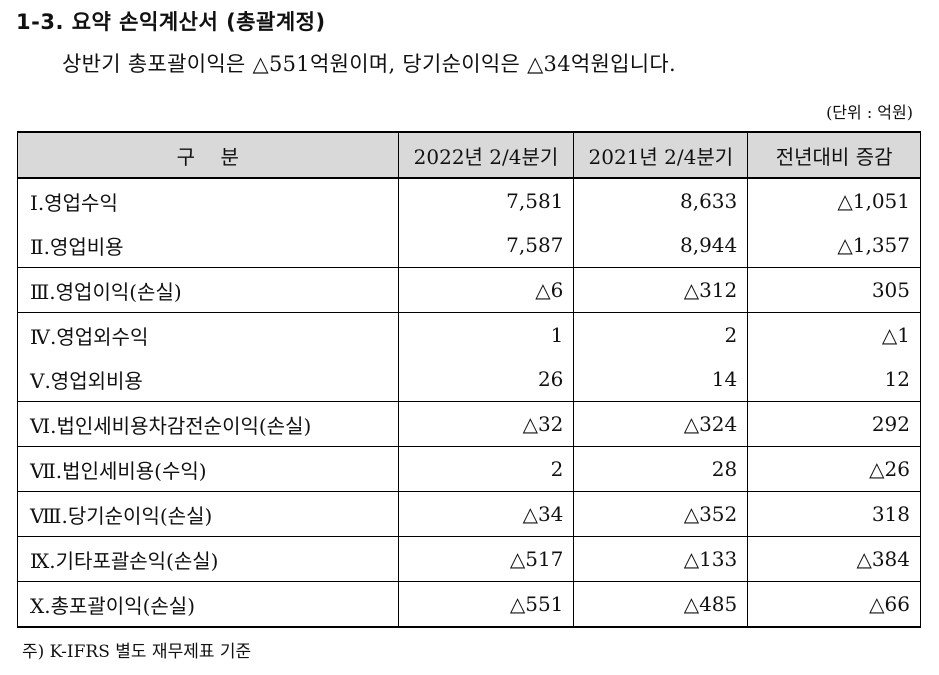 This screenshot has width=939, height=675. What do you see at coordinates (869, 112) in the screenshot?
I see `unit-label: (단위 : 억원)` at bounding box center [869, 112].